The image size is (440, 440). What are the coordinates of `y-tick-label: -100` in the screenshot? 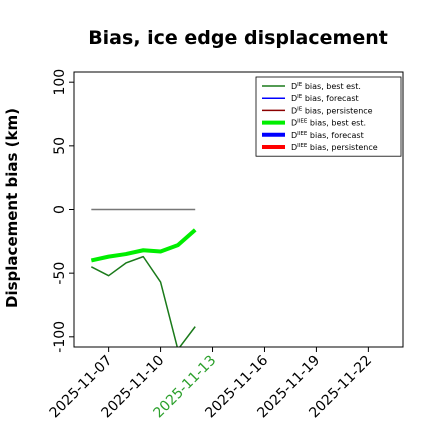 It's located at (60, 337).